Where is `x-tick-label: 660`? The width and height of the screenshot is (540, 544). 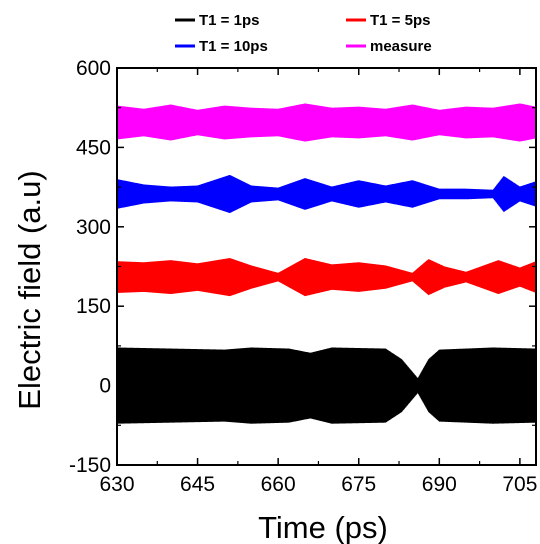
x-tick-label: 660 is located at coordinates (278, 484).